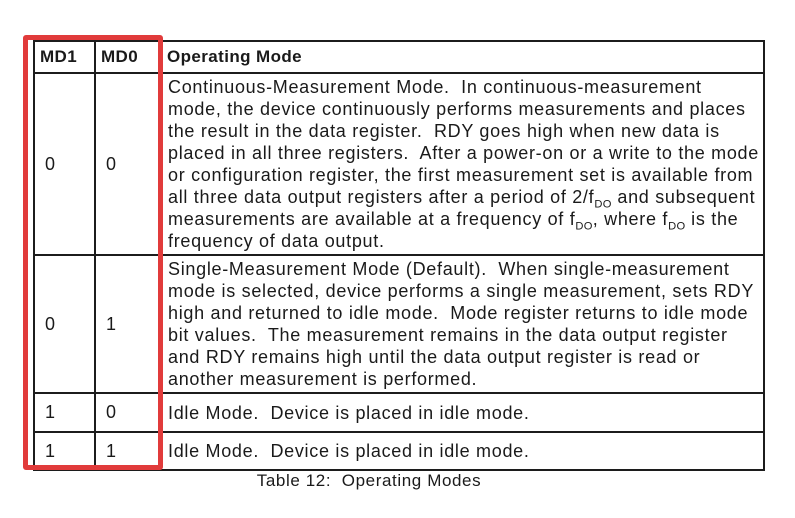  I want to click on table-header-row: MD1 MD0 Operating Mode, so click(399, 57).